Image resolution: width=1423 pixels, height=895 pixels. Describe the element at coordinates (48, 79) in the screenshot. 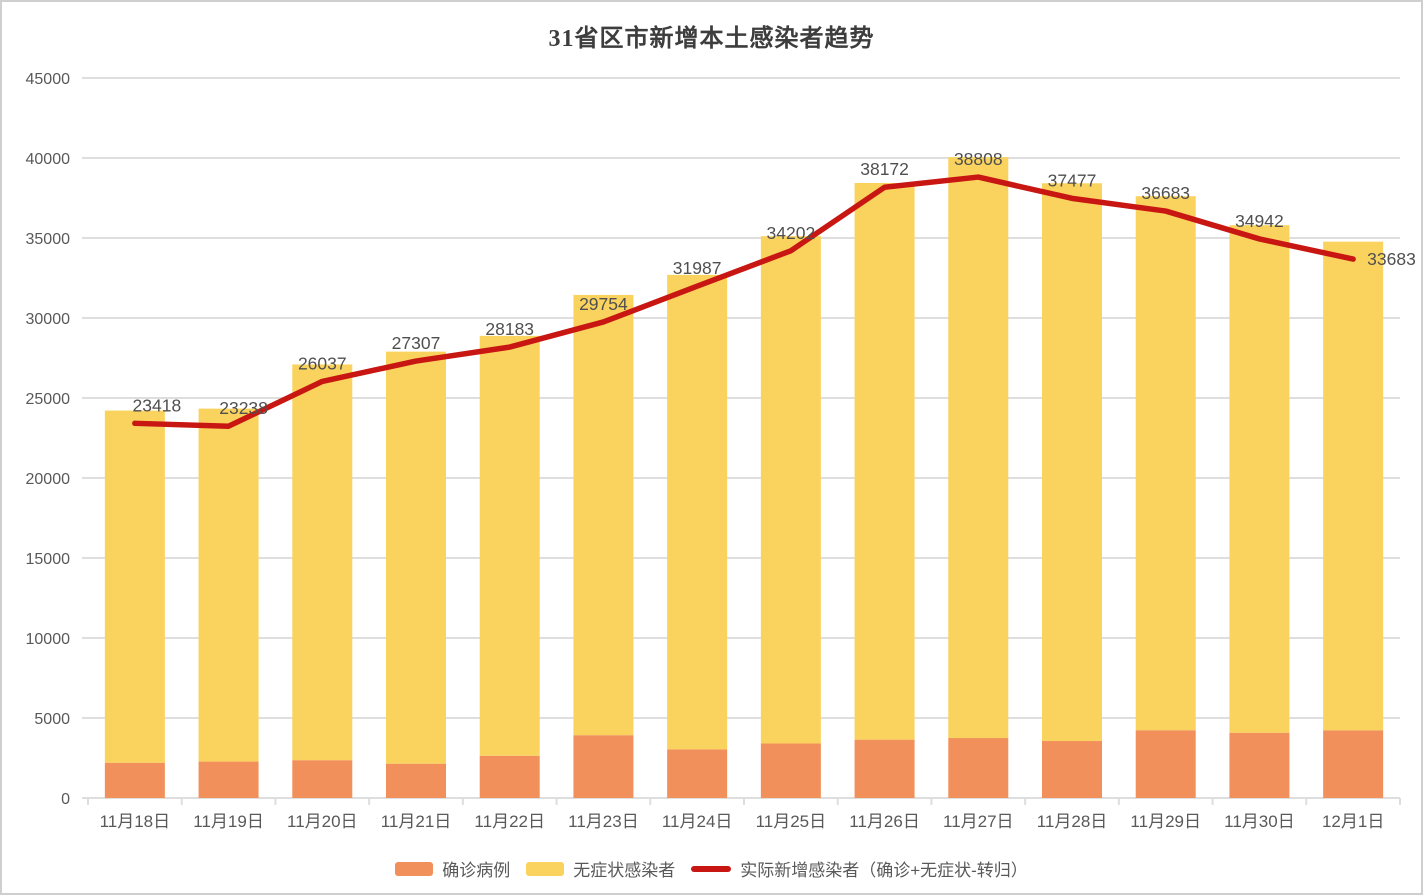

I see `y-axis-label: 45000` at that location.